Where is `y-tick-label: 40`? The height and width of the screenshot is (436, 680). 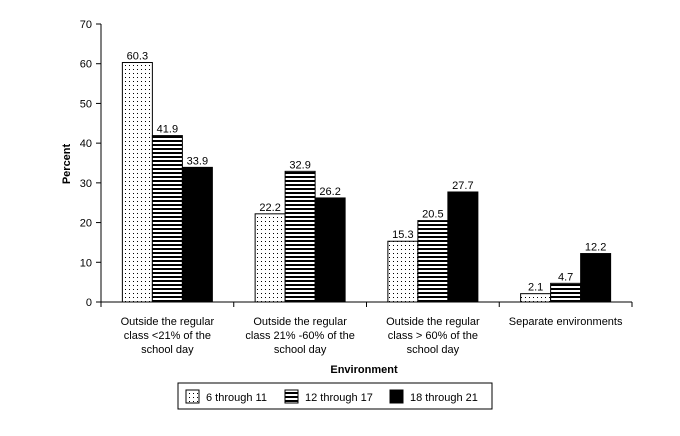
y-tick-label: 40 is located at coordinates (86, 144).